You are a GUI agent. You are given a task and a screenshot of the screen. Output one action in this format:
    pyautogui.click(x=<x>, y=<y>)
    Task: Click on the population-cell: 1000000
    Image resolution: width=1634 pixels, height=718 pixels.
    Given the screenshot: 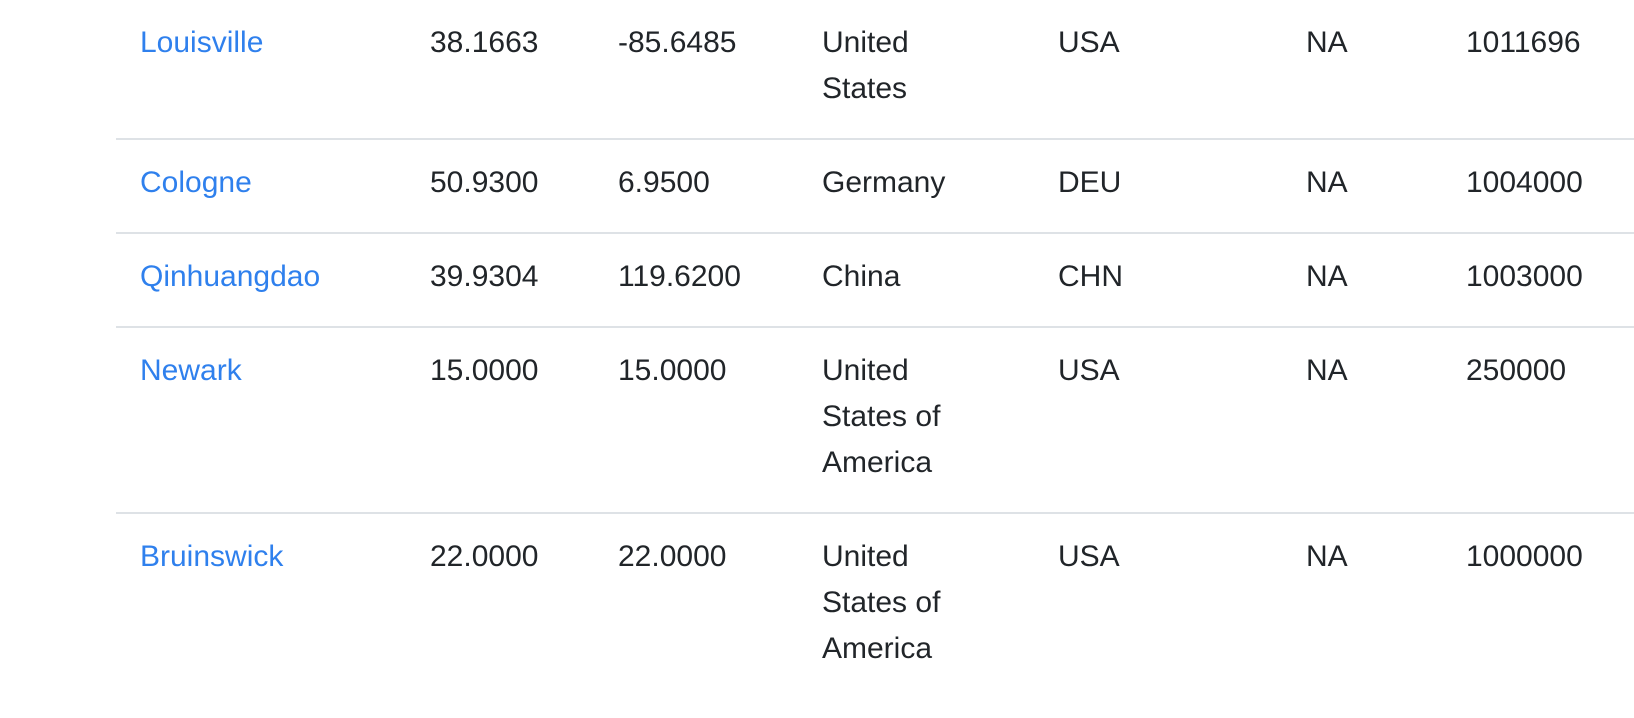 What is the action you would take?
    pyautogui.click(x=1524, y=556)
    